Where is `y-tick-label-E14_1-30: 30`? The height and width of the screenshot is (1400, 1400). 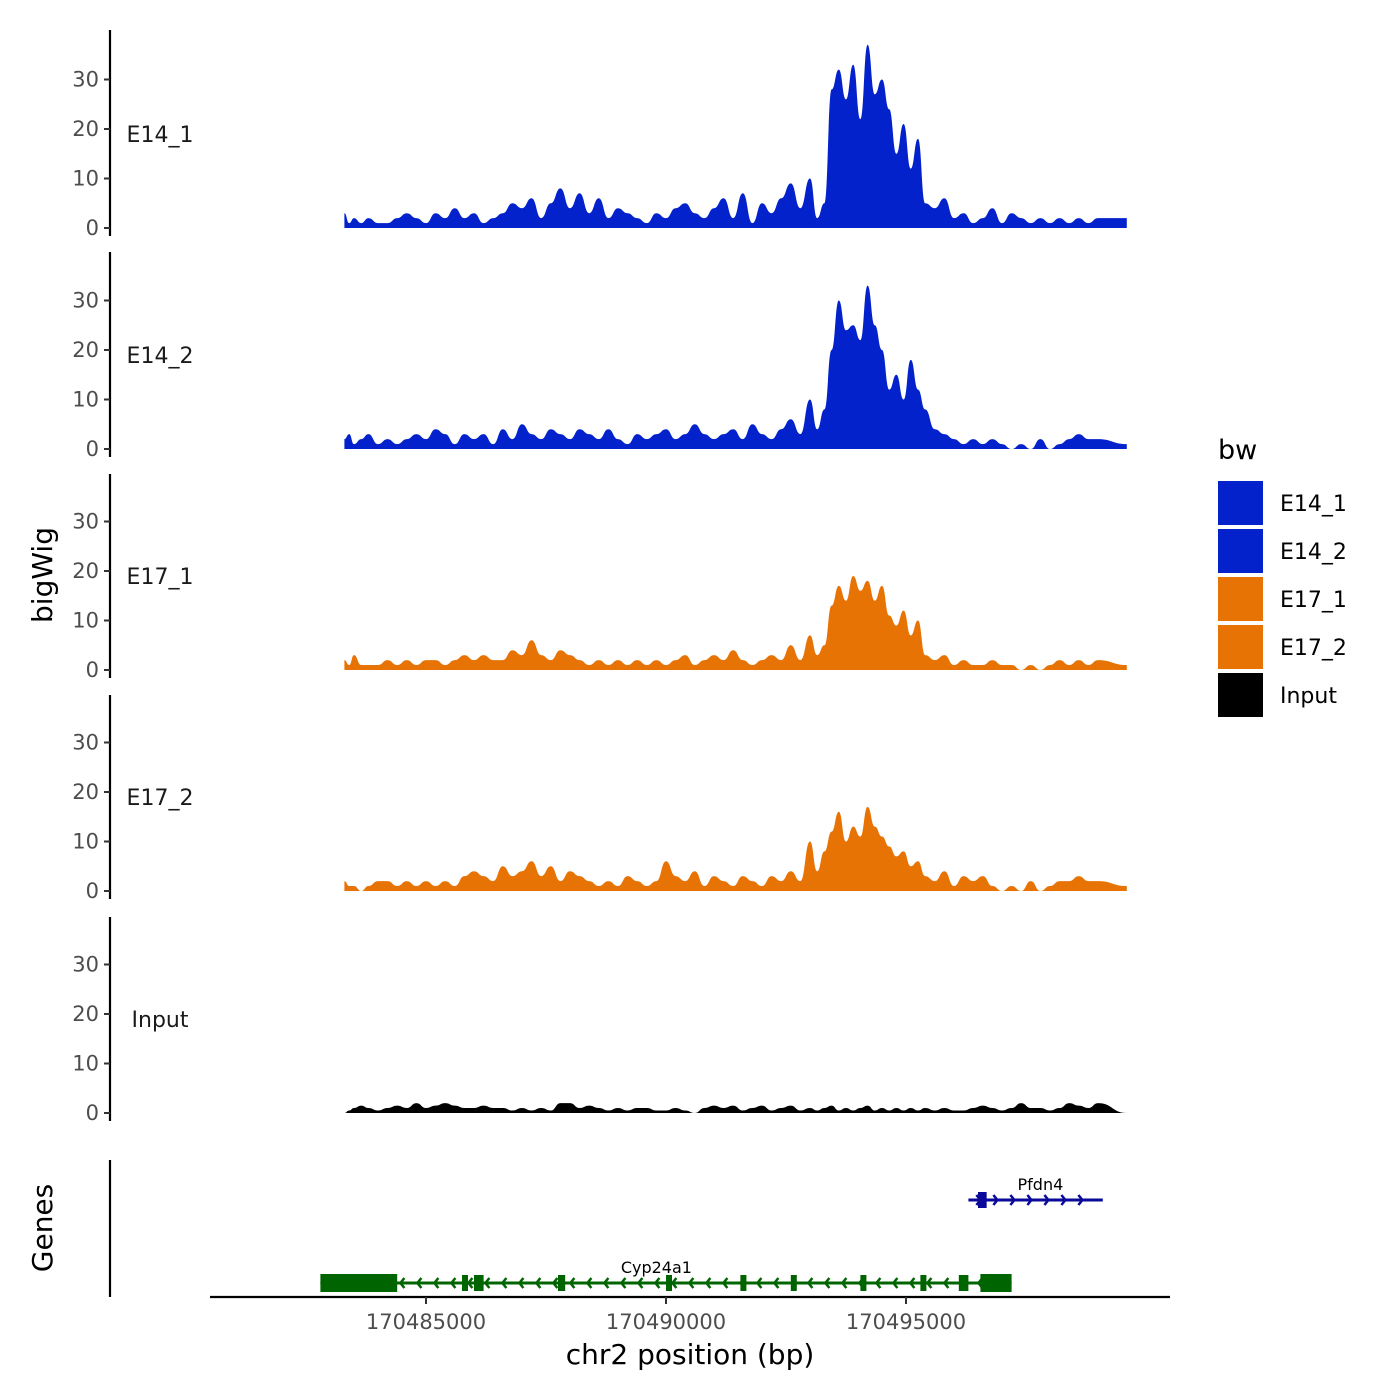
y-tick-label-E14_1-30: 30 is located at coordinates (85, 80).